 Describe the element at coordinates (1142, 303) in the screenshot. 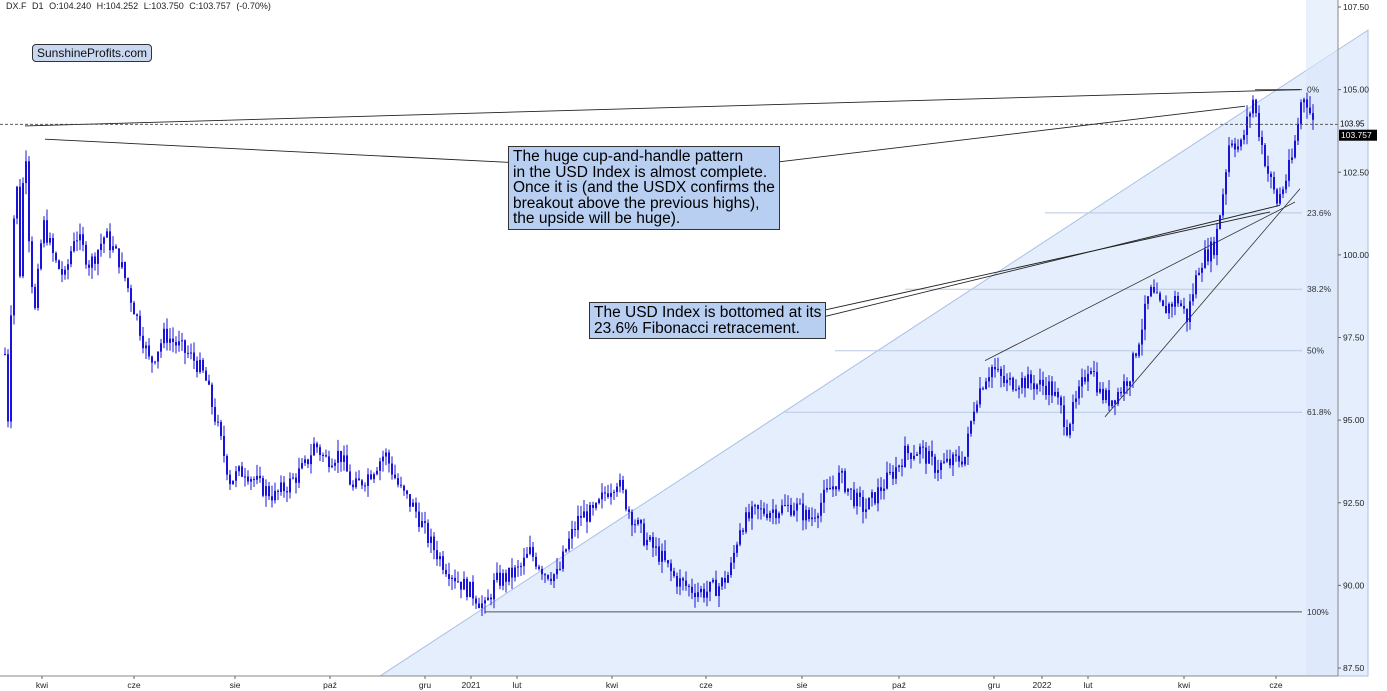

I see `trend-channel` at that location.